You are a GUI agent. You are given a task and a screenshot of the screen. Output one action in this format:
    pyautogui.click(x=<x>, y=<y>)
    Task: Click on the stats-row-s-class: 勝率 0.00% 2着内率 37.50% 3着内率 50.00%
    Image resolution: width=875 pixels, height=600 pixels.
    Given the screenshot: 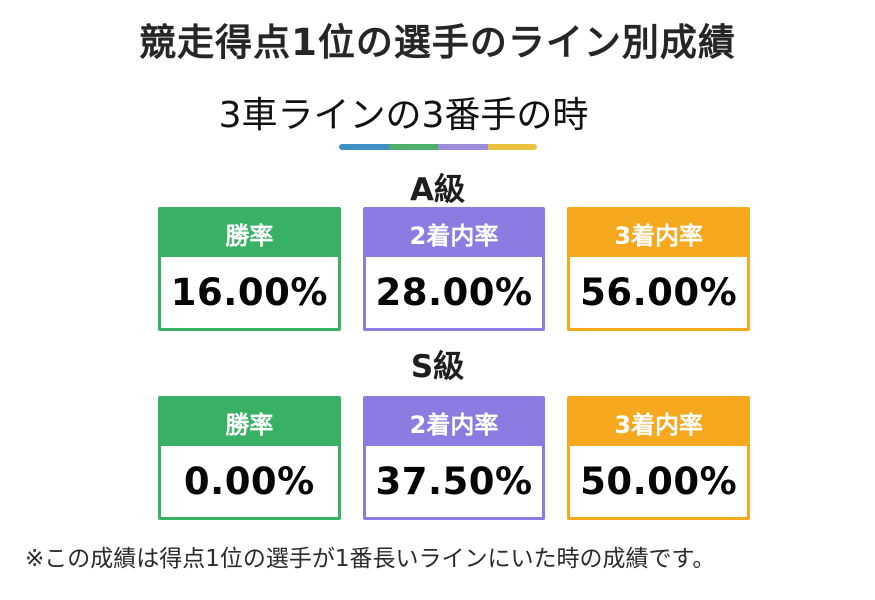 What is the action you would take?
    pyautogui.click(x=454, y=458)
    